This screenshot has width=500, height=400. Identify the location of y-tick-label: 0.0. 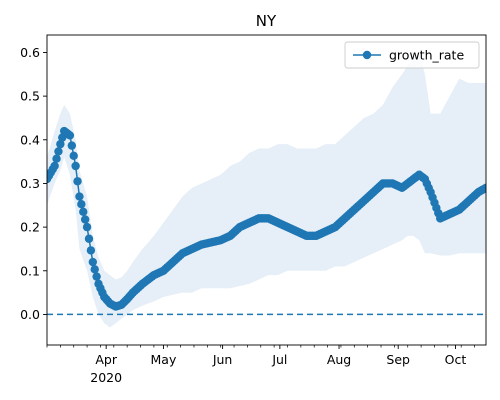
(30, 314).